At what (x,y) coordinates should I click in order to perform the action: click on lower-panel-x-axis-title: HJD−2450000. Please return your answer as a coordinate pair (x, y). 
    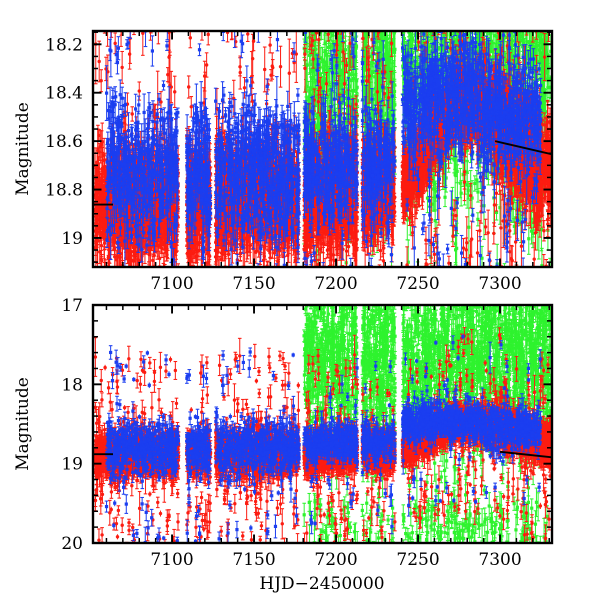
    Looking at the image, I should click on (321, 584).